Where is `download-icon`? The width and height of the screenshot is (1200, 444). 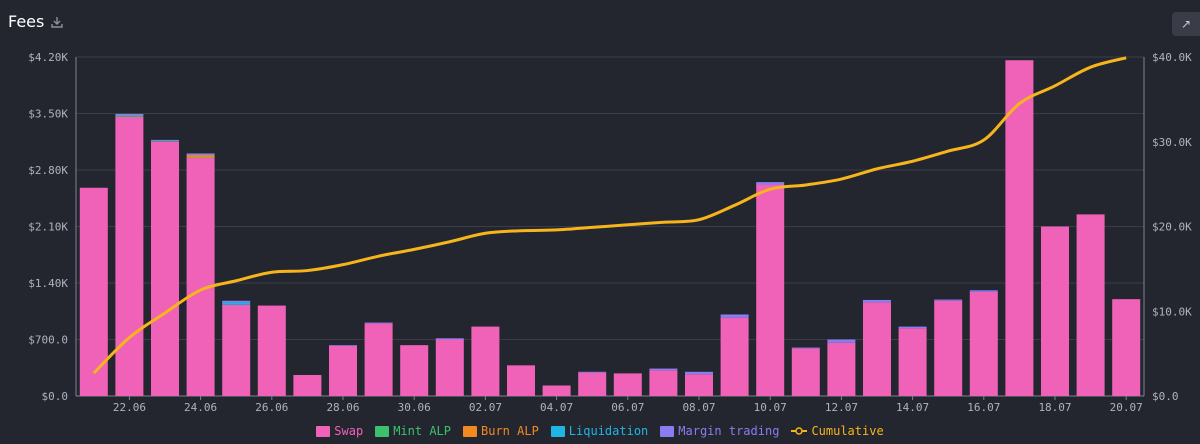 download-icon is located at coordinates (57, 22).